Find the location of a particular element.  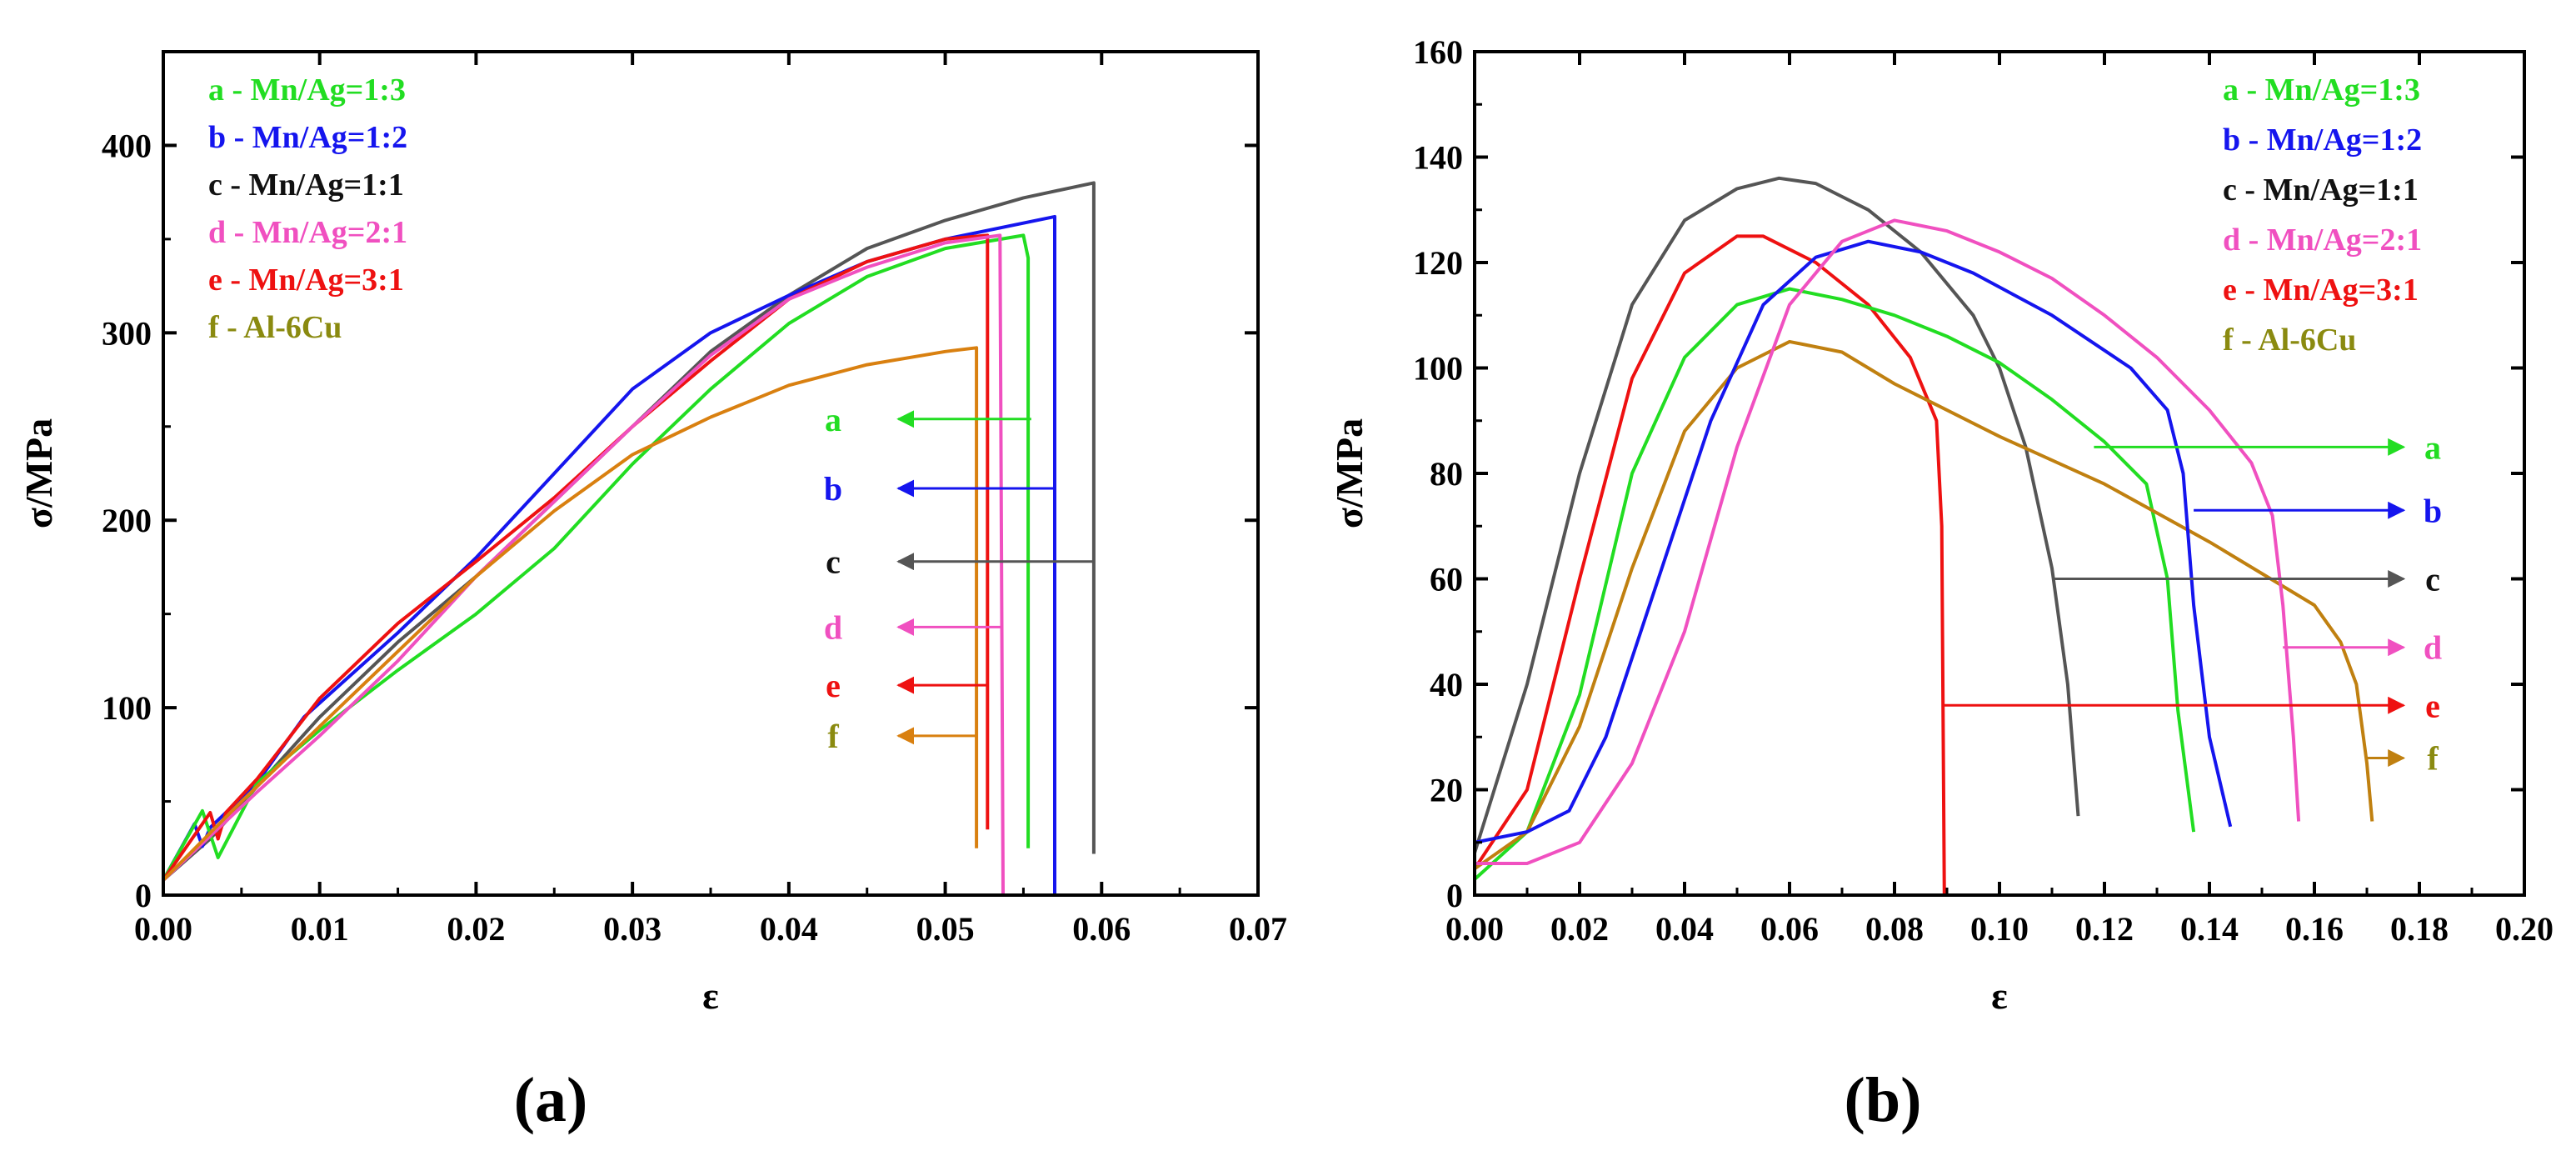

series-line-f is located at coordinates (570, 614).